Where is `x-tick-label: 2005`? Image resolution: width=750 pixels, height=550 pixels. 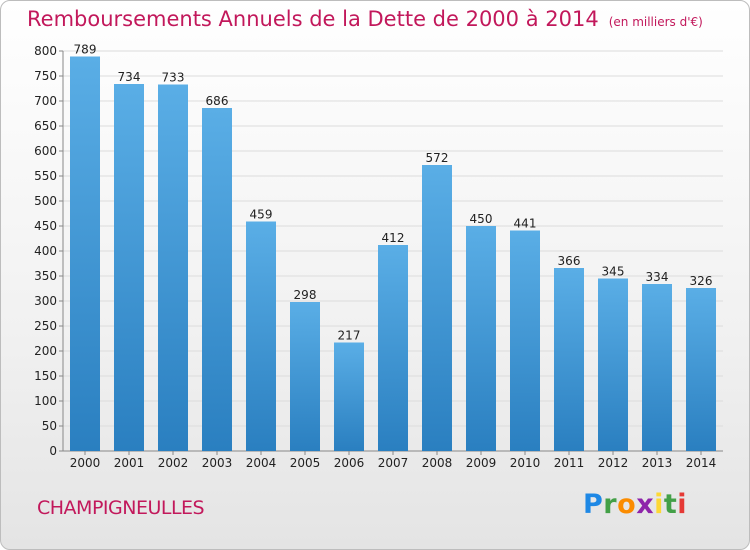
x-tick-label: 2005 is located at coordinates (305, 463).